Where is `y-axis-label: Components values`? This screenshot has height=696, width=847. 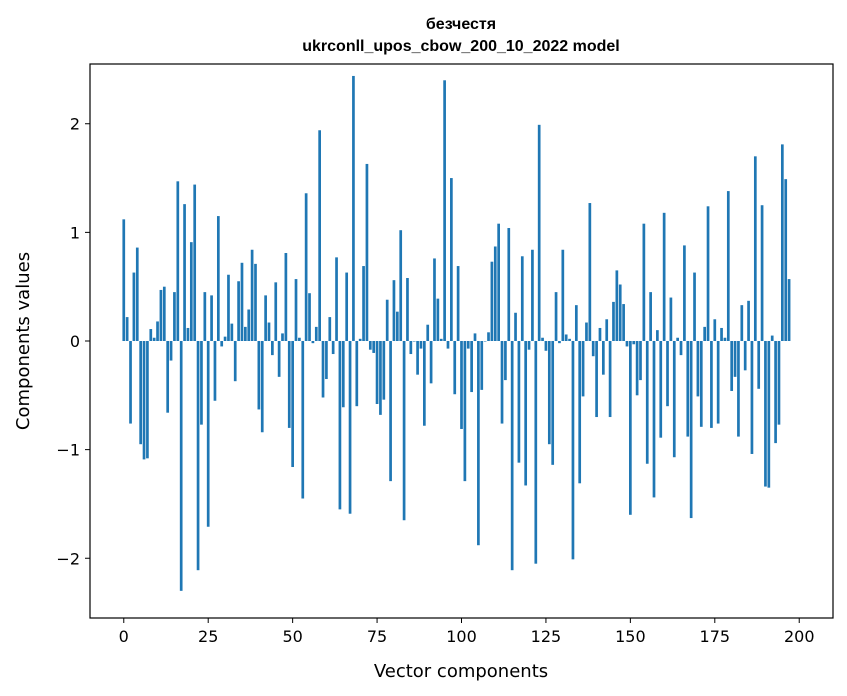 y-axis-label: Components values is located at coordinates (23, 341).